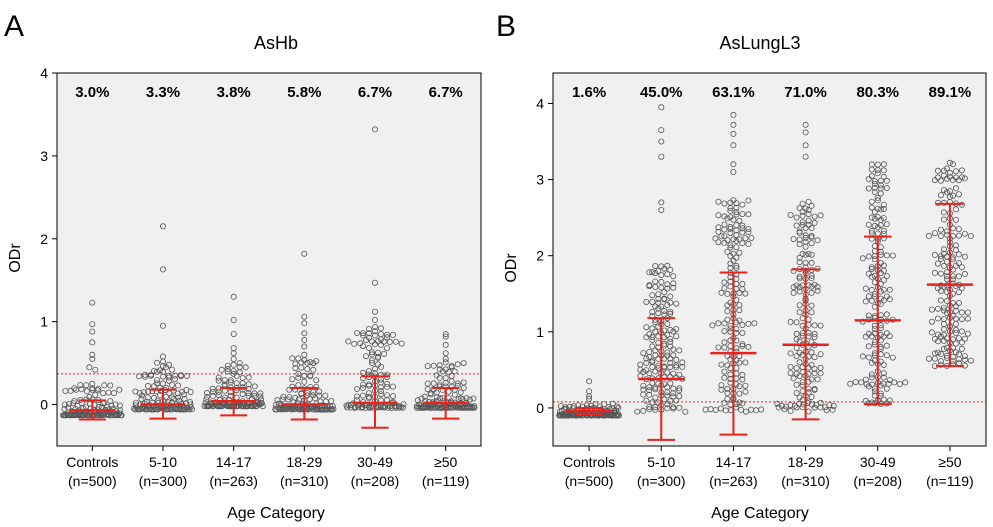 The width and height of the screenshot is (993, 527). What do you see at coordinates (511, 268) in the screenshot?
I see `panel-b-ylabel: ODr` at bounding box center [511, 268].